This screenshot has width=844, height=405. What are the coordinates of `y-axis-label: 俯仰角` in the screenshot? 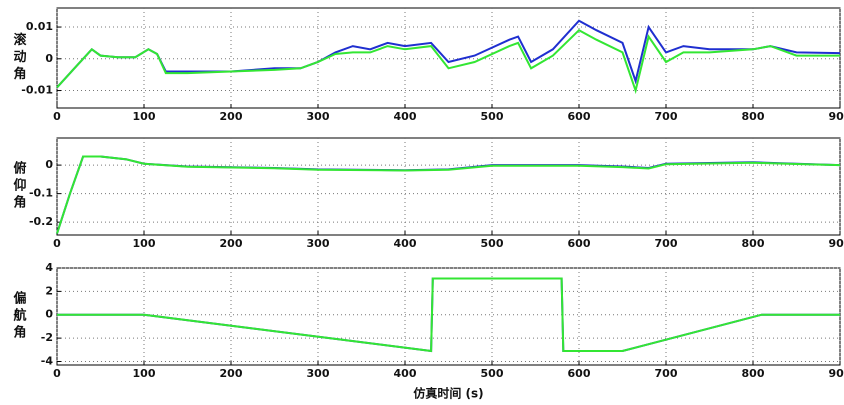 It's located at (19, 186).